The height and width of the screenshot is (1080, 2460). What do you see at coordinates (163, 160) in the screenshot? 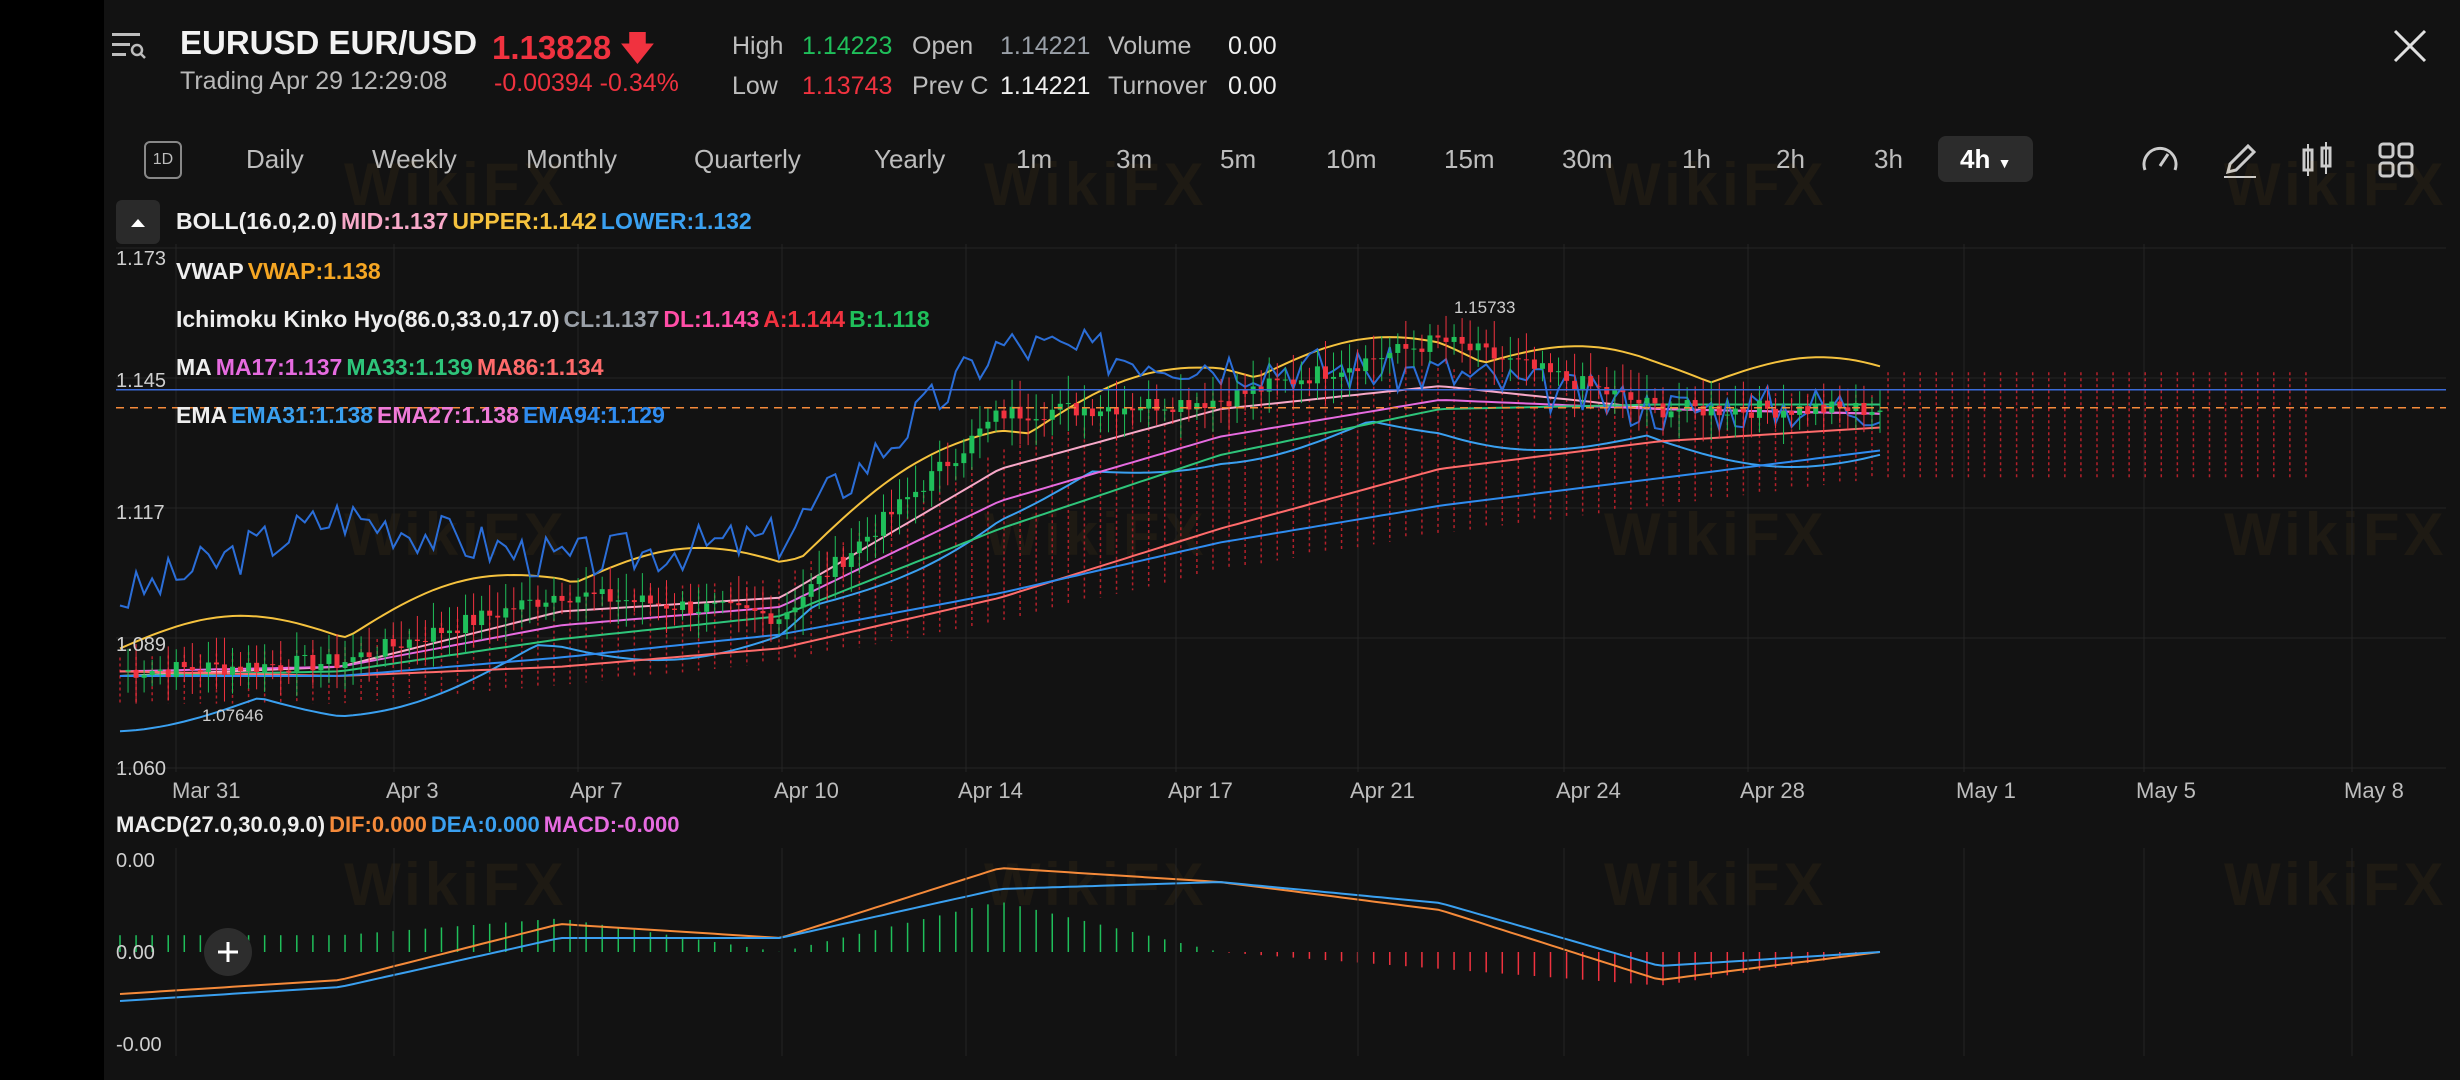
I see `tab-day-icon: 1D` at bounding box center [163, 160].